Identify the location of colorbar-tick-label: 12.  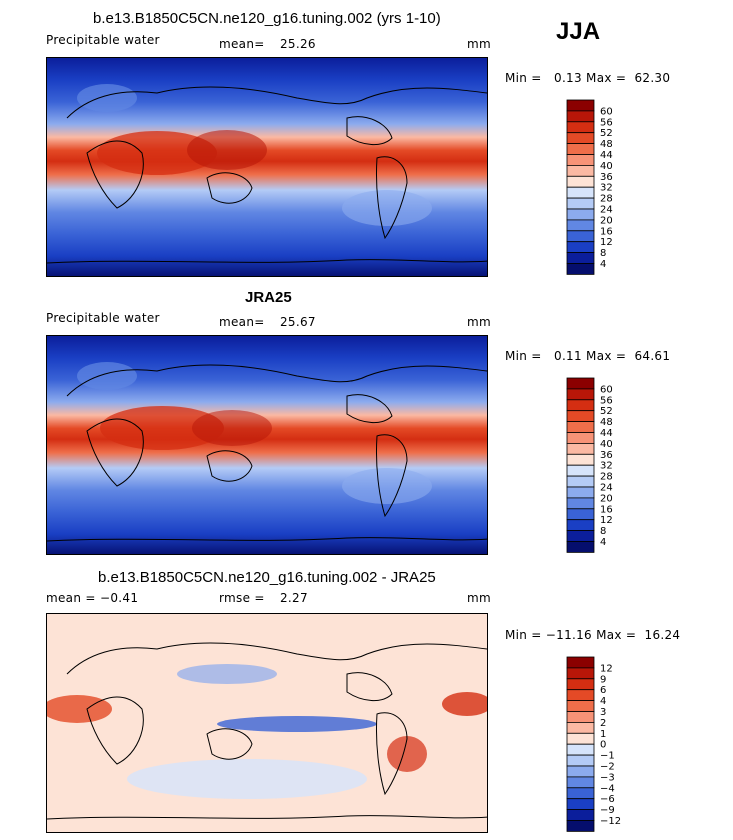
(606, 520).